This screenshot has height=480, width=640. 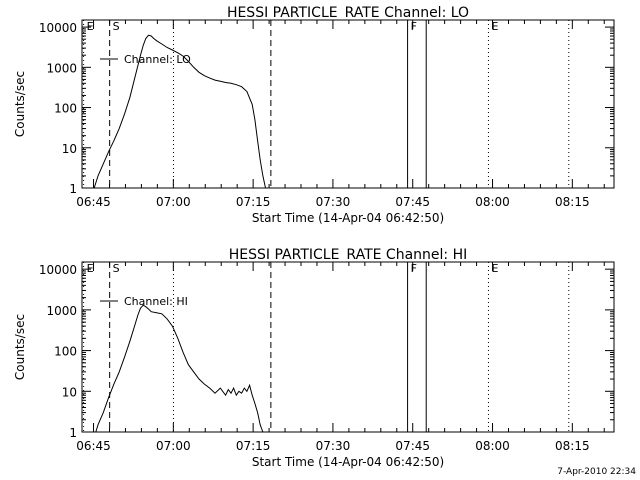 I want to click on chart-title: HESSI PARTICLE_RATE Channel: LO, so click(x=348, y=13).